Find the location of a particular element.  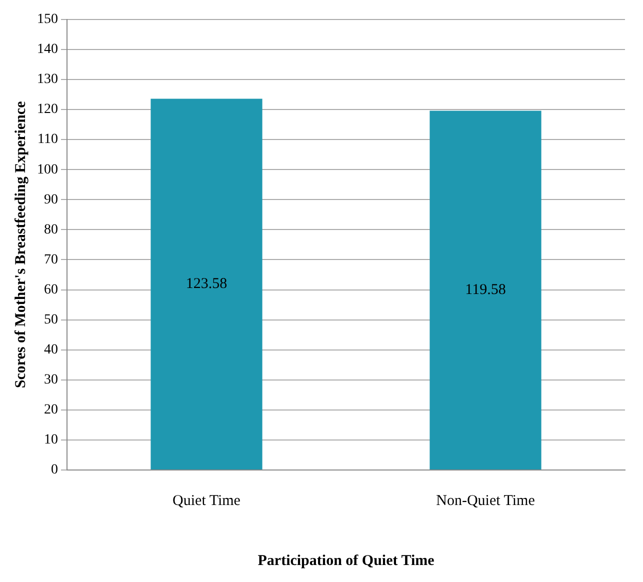

y-tick-label: 140 is located at coordinates (47, 50).